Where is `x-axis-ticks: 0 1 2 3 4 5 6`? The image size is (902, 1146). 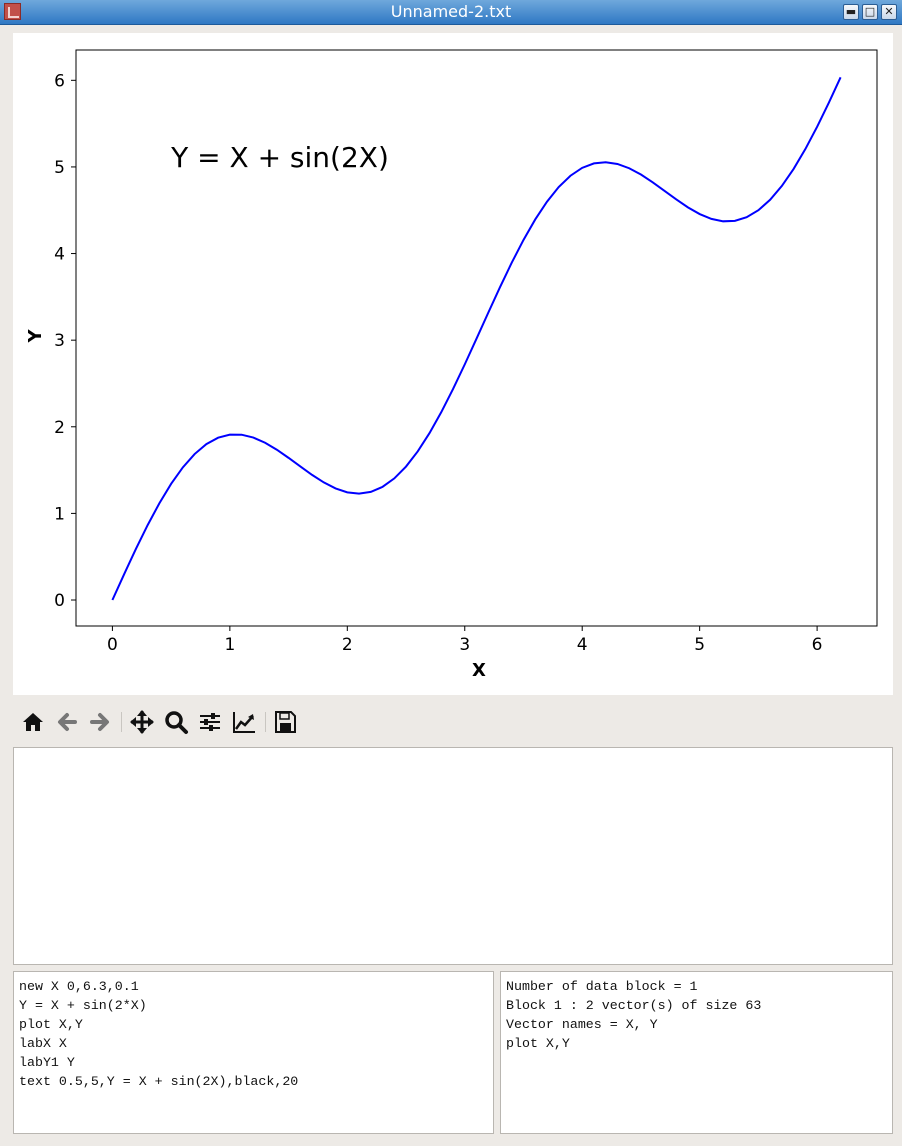
x-axis-ticks: 0 1 2 3 4 5 6 is located at coordinates (465, 640).